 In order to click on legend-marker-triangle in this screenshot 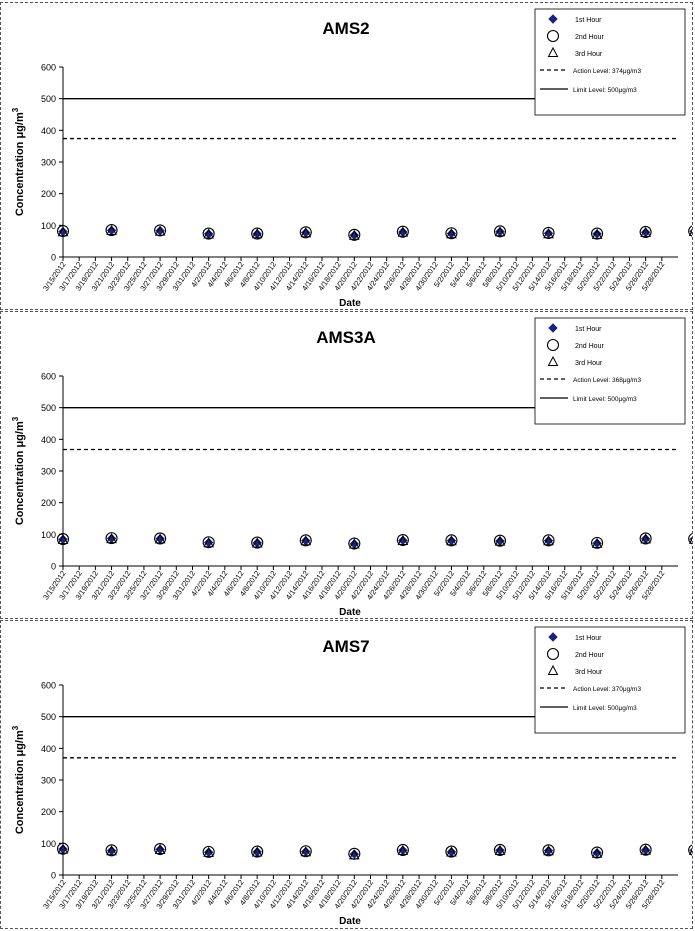, I will do `click(553, 51)`.